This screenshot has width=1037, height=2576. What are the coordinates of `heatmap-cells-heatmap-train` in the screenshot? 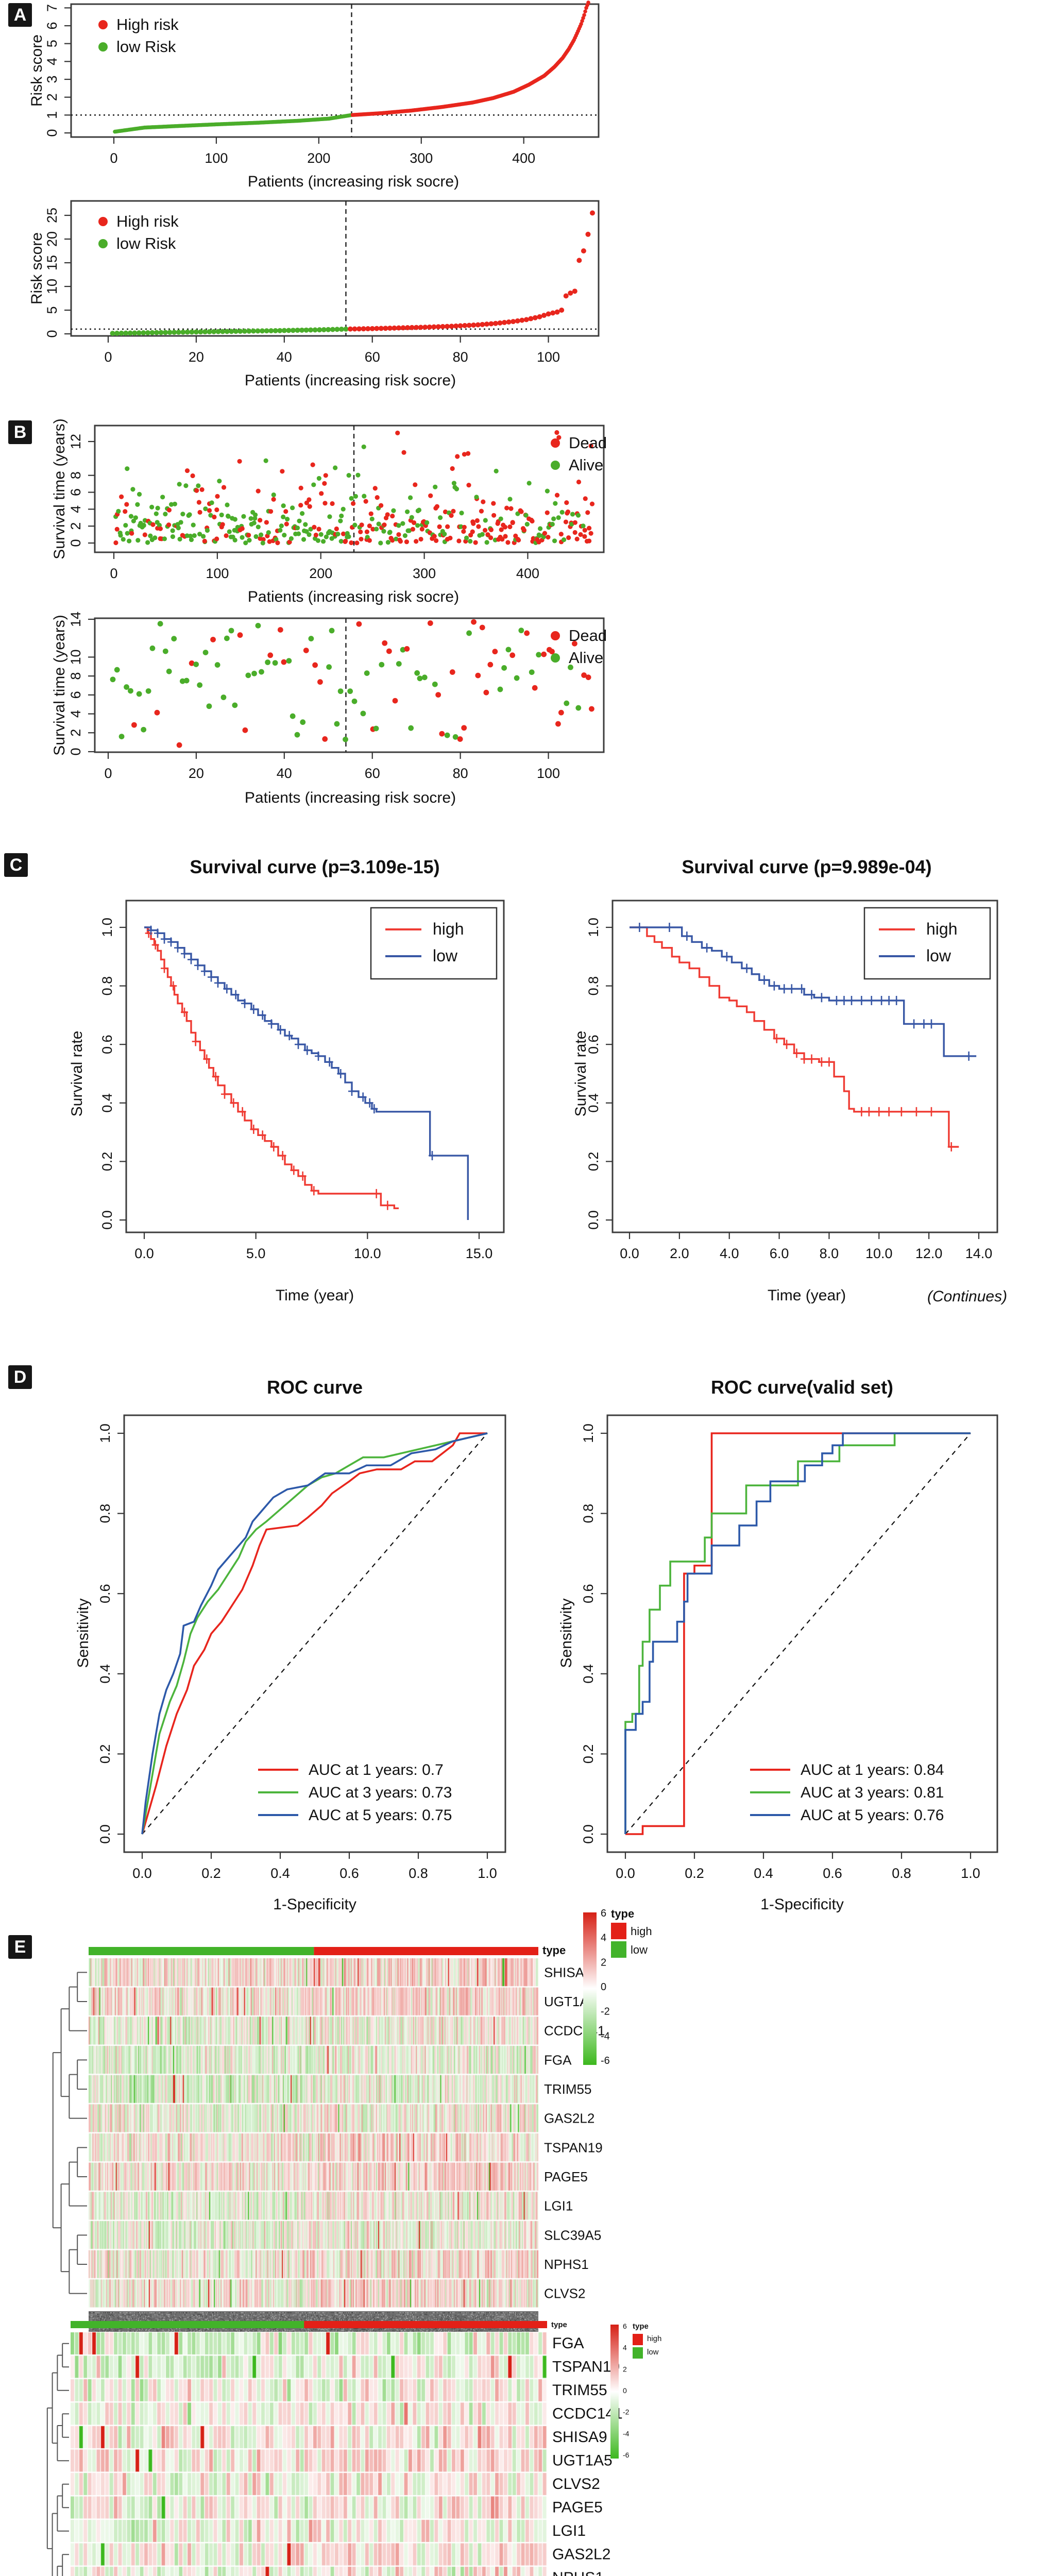 It's located at (313, 2133).